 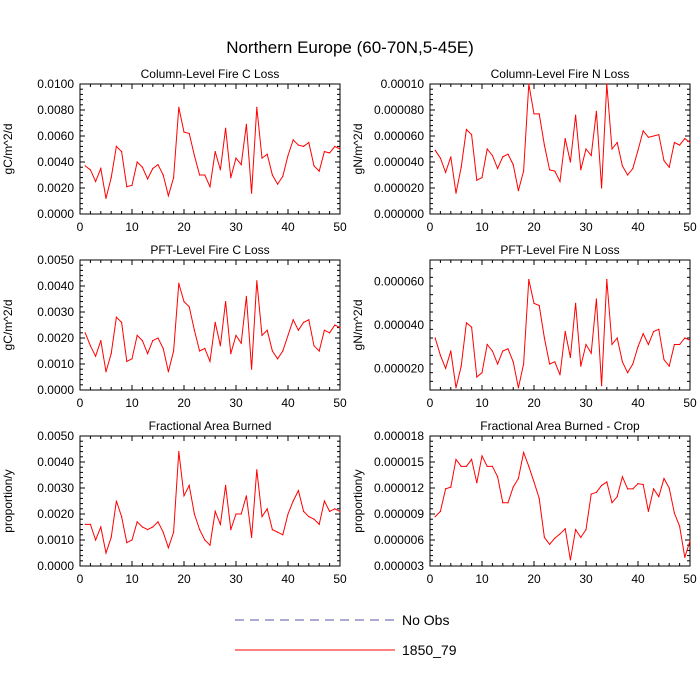 I want to click on y-tick-label: 0.000009, so click(x=399, y=514).